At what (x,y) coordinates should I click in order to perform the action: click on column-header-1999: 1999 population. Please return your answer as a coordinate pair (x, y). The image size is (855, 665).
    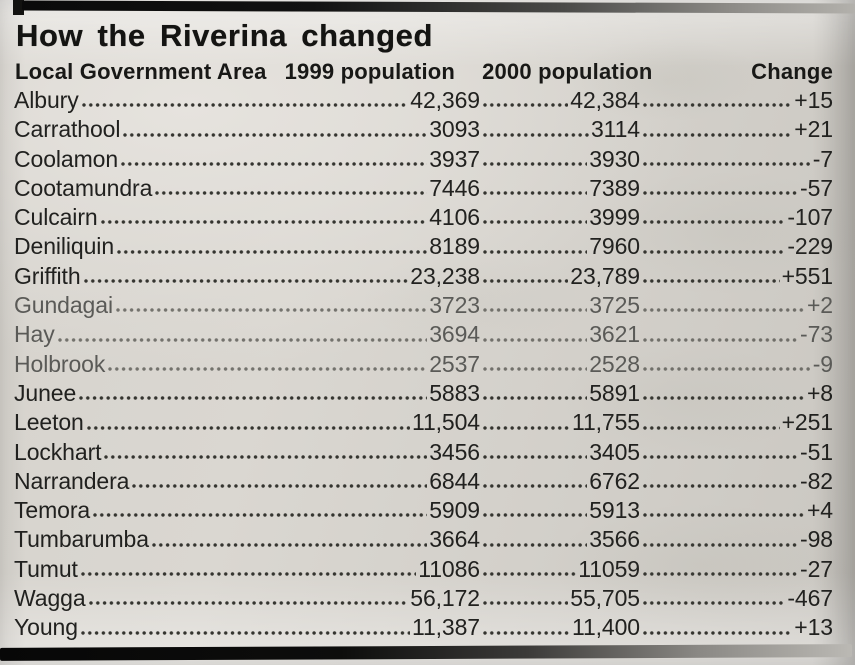
    Looking at the image, I should click on (370, 71).